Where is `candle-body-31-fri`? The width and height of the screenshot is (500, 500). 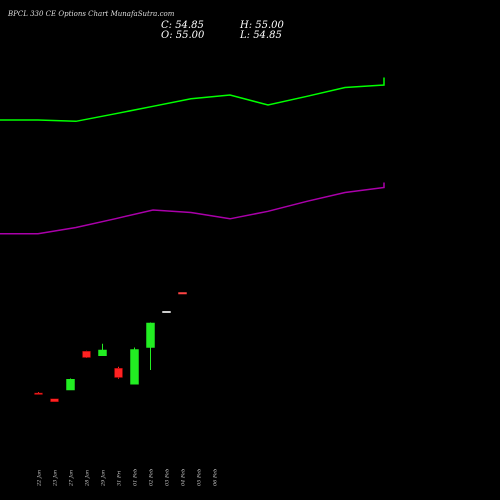
candle-body-31-fri is located at coordinates (118, 373).